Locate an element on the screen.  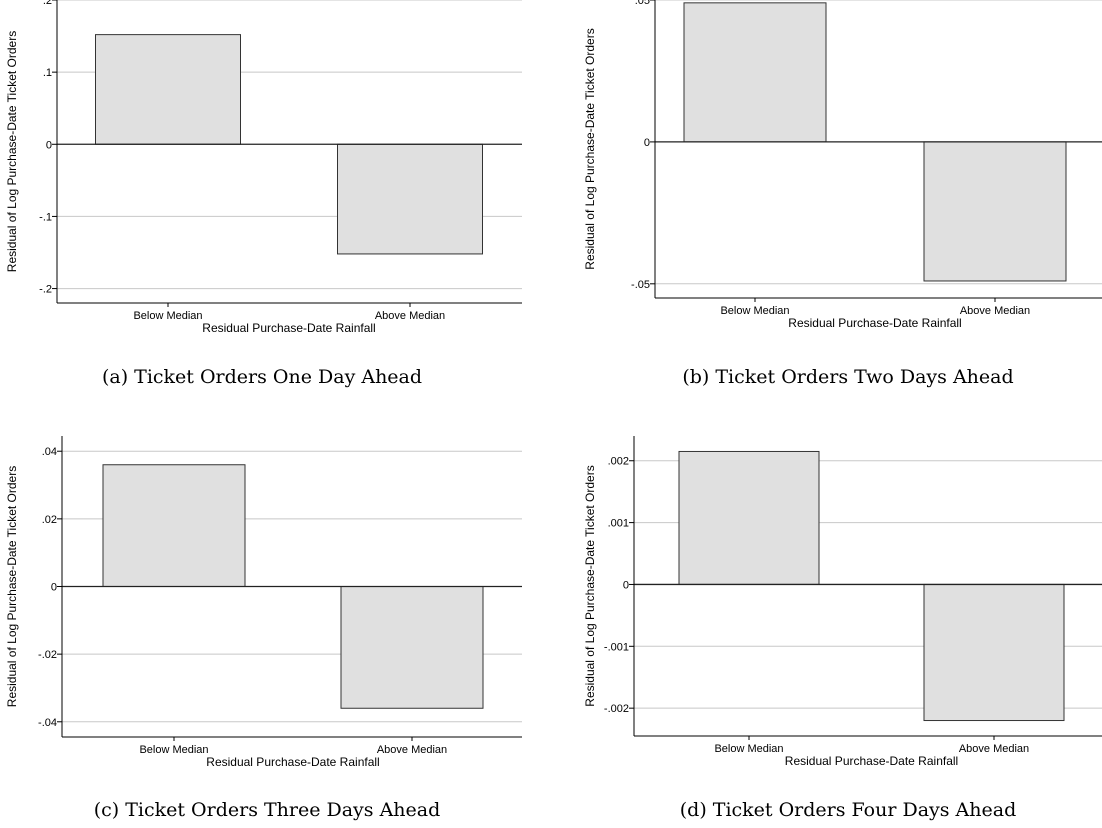
y-tick-label: .1 is located at coordinates (47, 73).